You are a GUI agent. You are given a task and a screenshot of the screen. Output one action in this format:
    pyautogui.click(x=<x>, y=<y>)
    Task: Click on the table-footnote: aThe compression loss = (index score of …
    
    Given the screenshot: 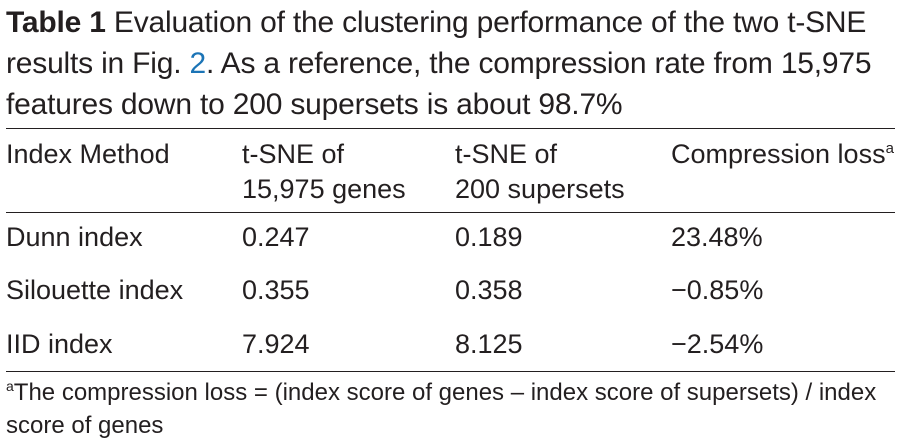 What is the action you would take?
    pyautogui.click(x=451, y=409)
    